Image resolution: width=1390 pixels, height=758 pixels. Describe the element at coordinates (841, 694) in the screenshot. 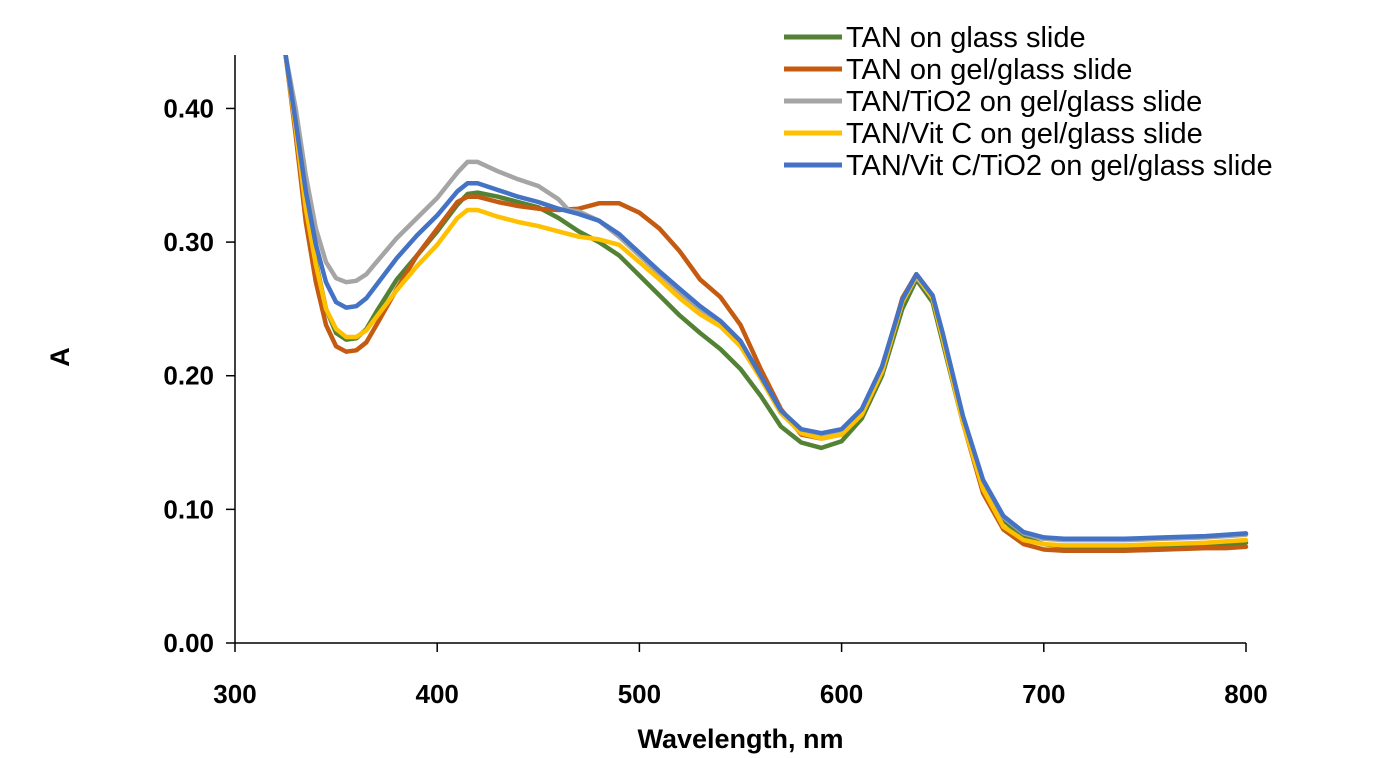

I see `x-tick-label: 600` at that location.